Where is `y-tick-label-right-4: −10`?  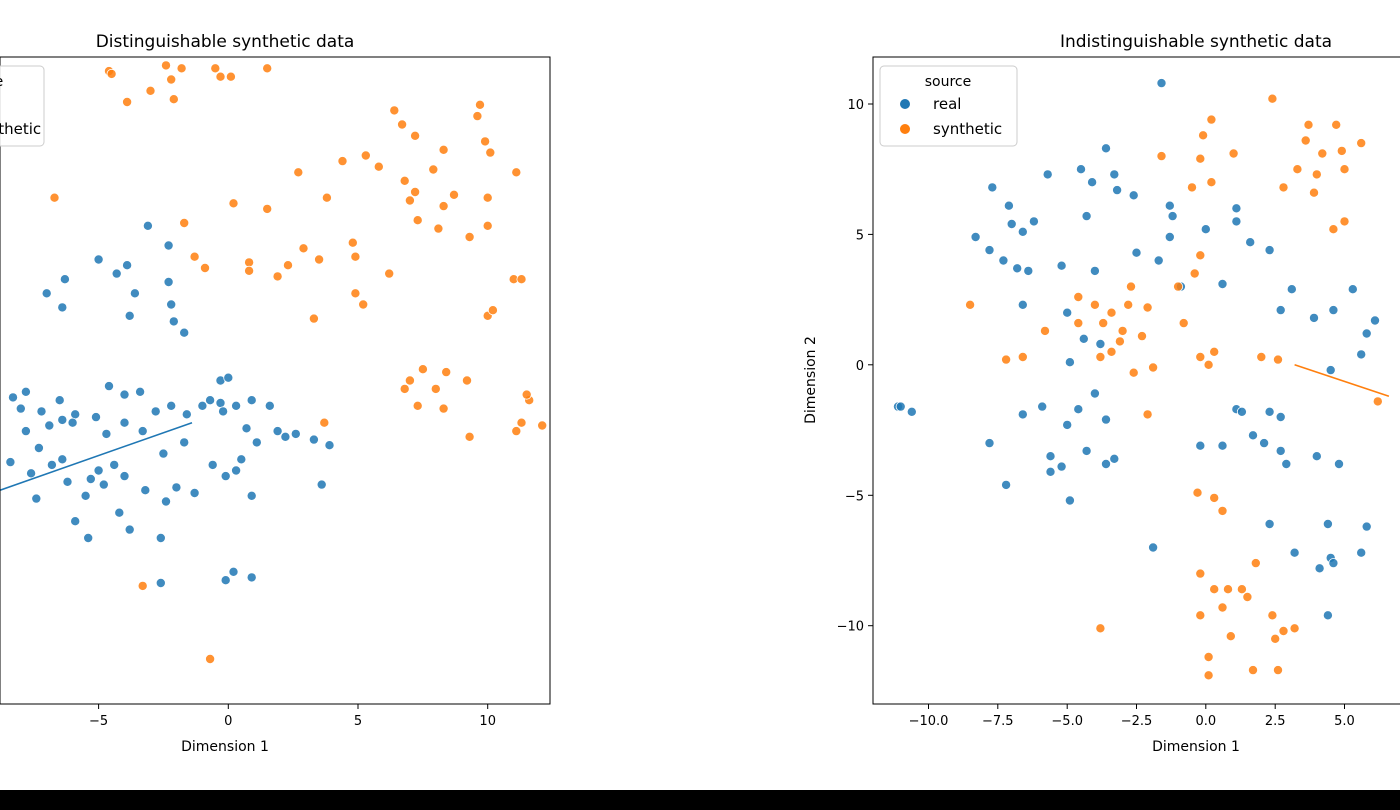
y-tick-label-right-4: −10 is located at coordinates (850, 627).